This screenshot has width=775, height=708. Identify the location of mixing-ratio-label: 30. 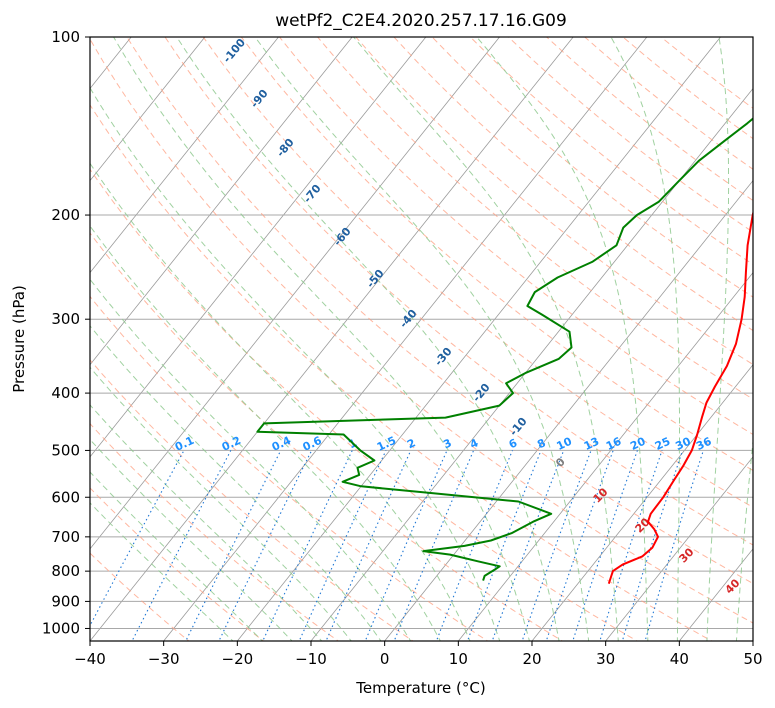
(683, 444).